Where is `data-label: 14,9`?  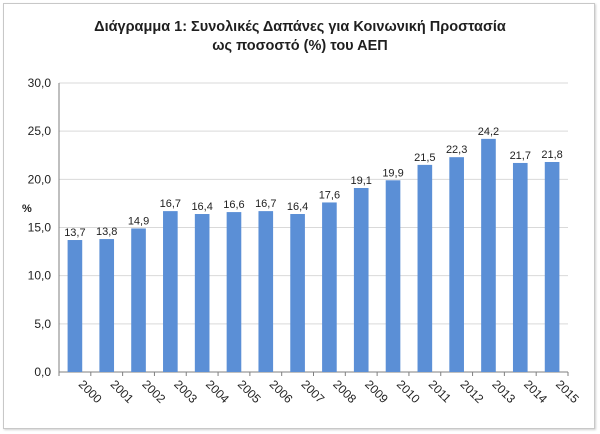 data-label: 14,9 is located at coordinates (138, 221).